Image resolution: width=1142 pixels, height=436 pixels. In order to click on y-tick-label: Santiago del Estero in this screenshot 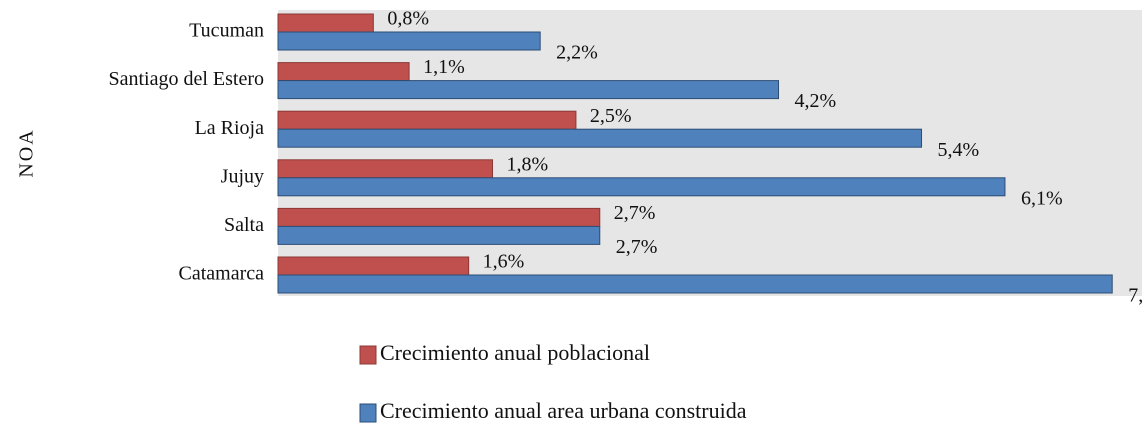, I will do `click(186, 79)`.